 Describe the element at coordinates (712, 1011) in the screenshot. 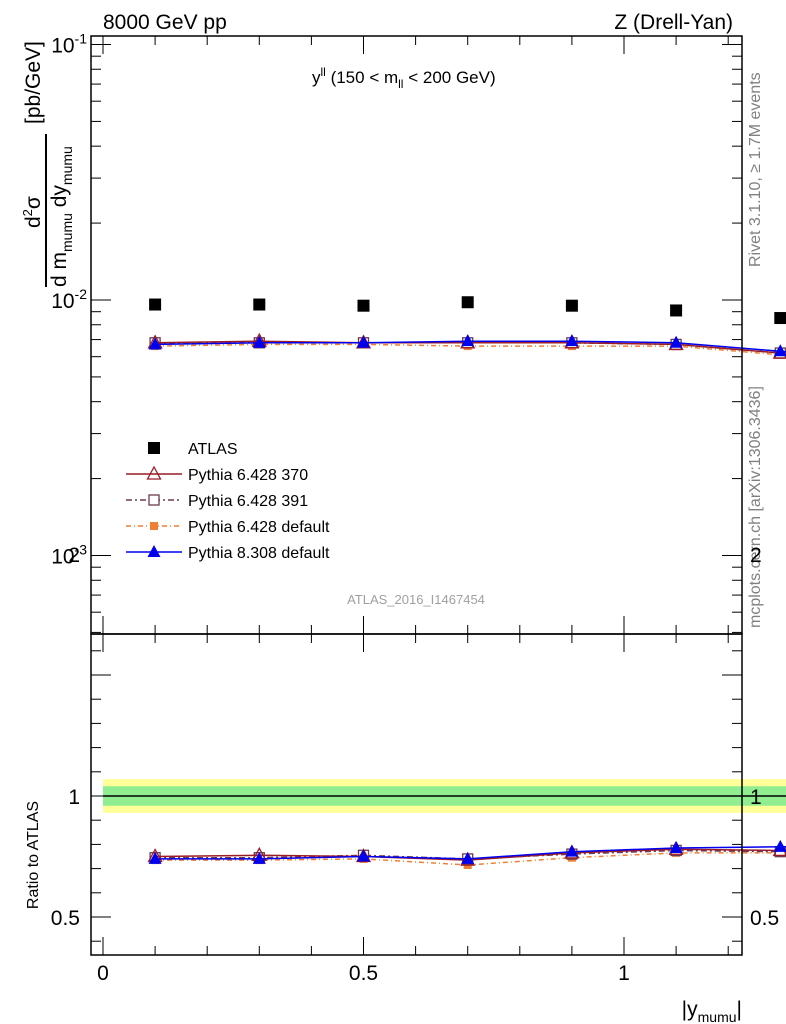

I see `x-axis-title: |ymumu|` at that location.